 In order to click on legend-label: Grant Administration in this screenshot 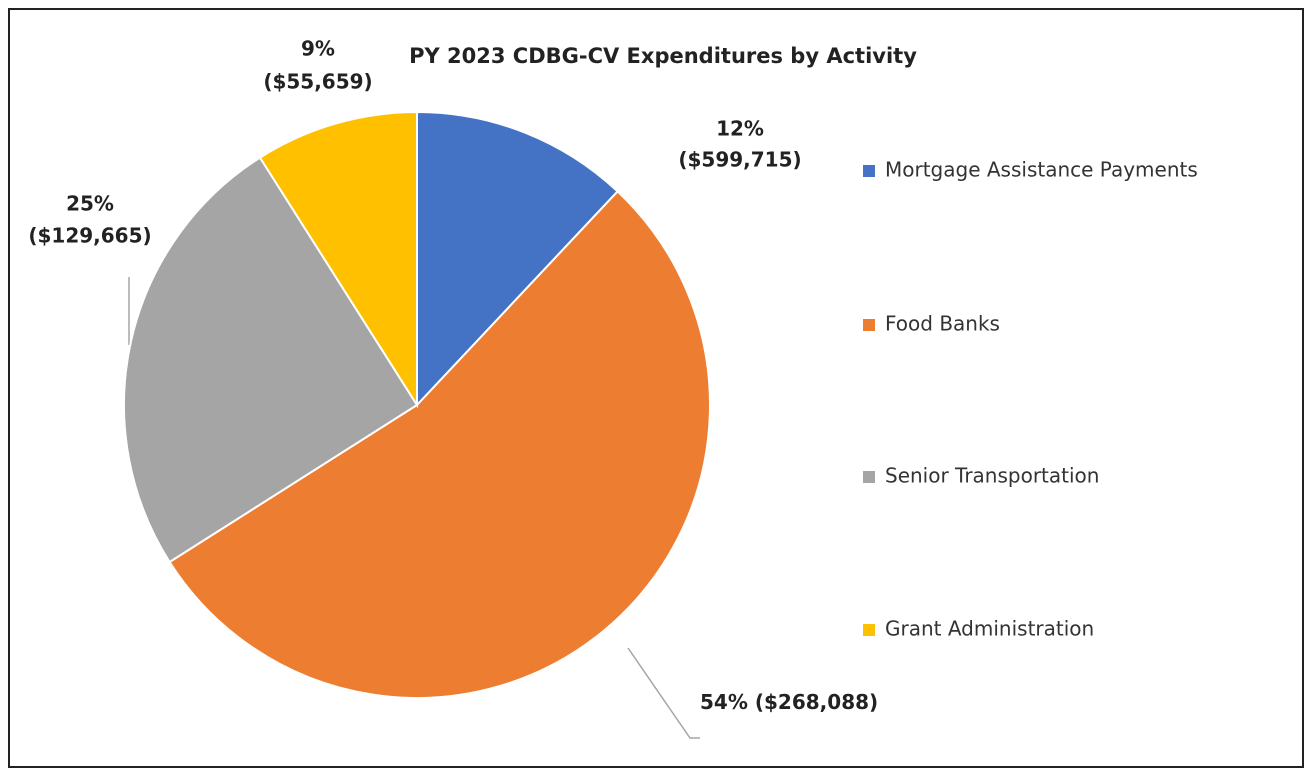, I will do `click(989, 629)`.